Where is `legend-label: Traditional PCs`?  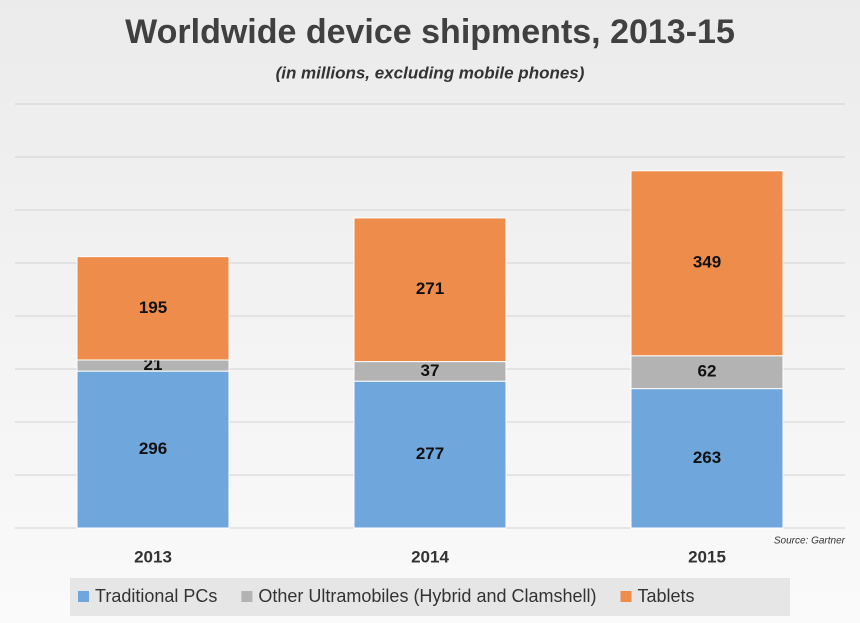 legend-label: Traditional PCs is located at coordinates (156, 596).